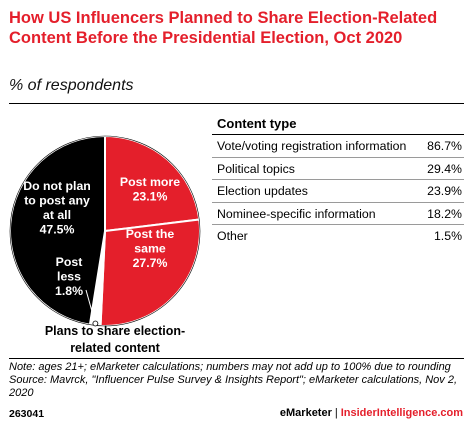 This screenshot has height=425, width=471. I want to click on slice-label: Post more 23.1%, so click(150, 189).